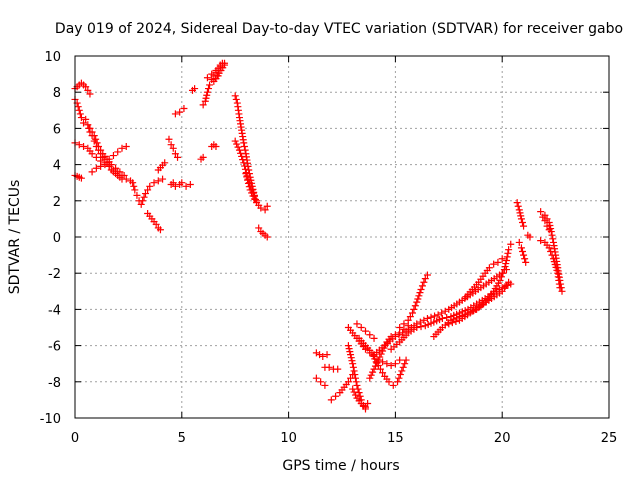 The height and width of the screenshot is (480, 640). I want to click on series-arc11, so click(173, 148).